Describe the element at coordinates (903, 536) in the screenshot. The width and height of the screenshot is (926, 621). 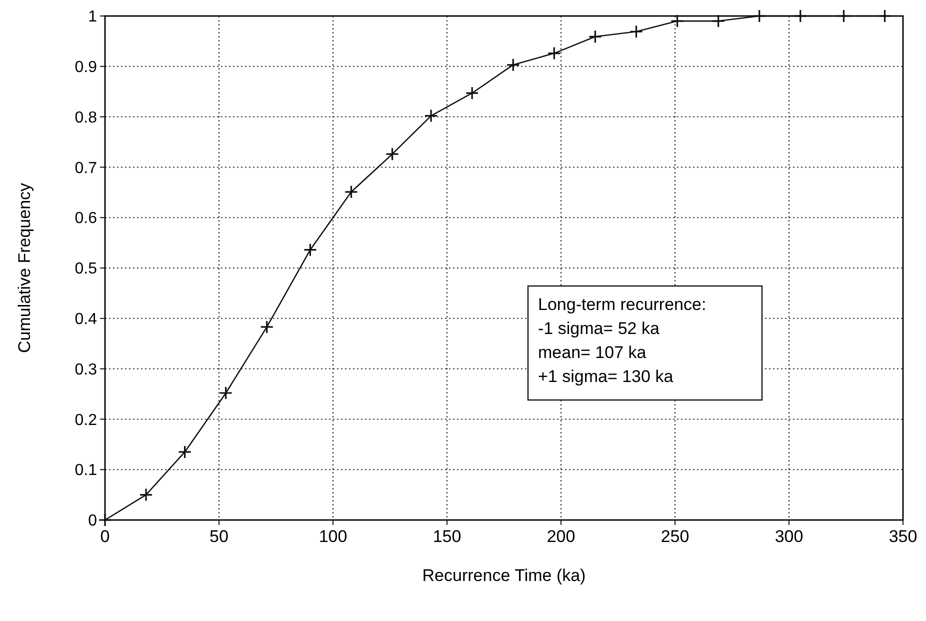
I see `x-tick-label: 350` at that location.